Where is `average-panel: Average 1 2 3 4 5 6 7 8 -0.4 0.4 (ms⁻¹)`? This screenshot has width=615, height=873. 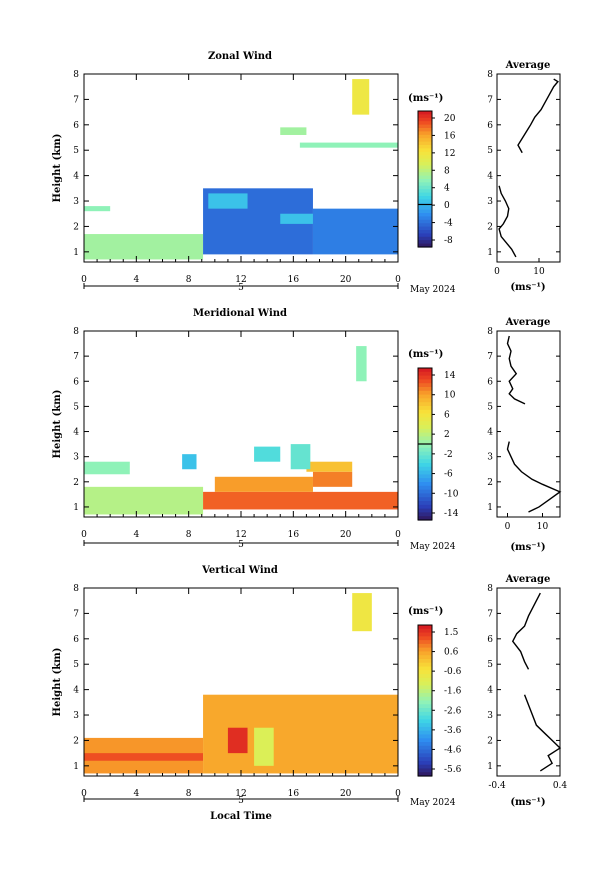
average-panel: Average 1 2 3 4 5 6 7 8 -0.4 0.4 (ms⁻¹) is located at coordinates (527, 691).